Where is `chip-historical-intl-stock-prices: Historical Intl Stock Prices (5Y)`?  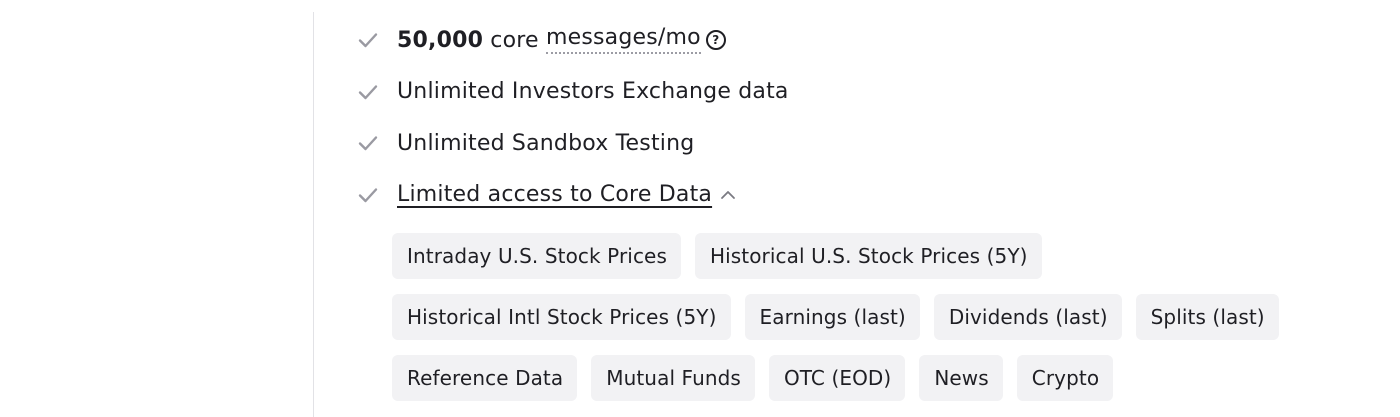 chip-historical-intl-stock-prices: Historical Intl Stock Prices (5Y) is located at coordinates (561, 317).